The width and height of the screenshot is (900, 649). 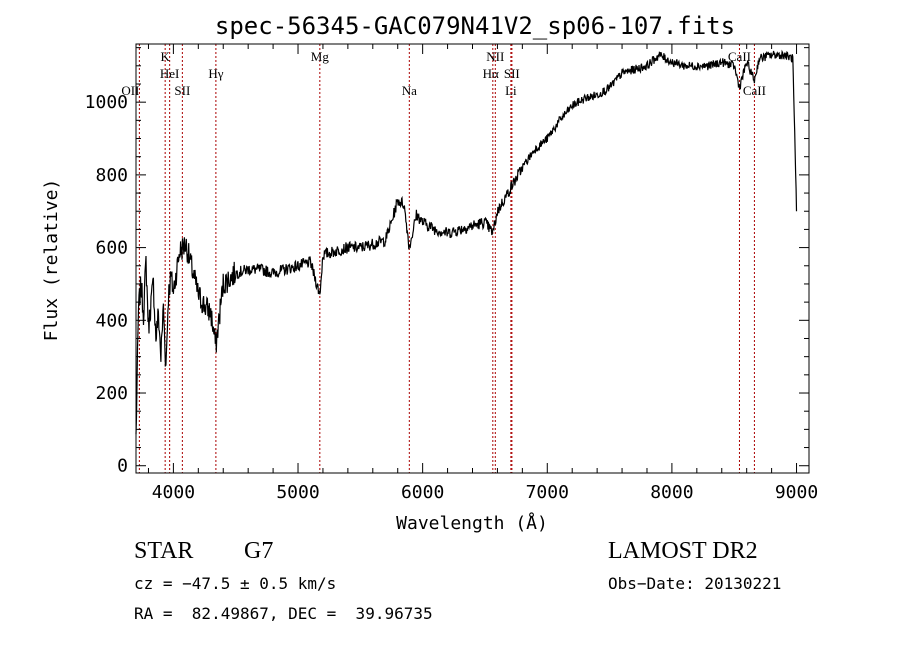 I want to click on y-axis-label: Flux (relative), so click(x=51, y=260).